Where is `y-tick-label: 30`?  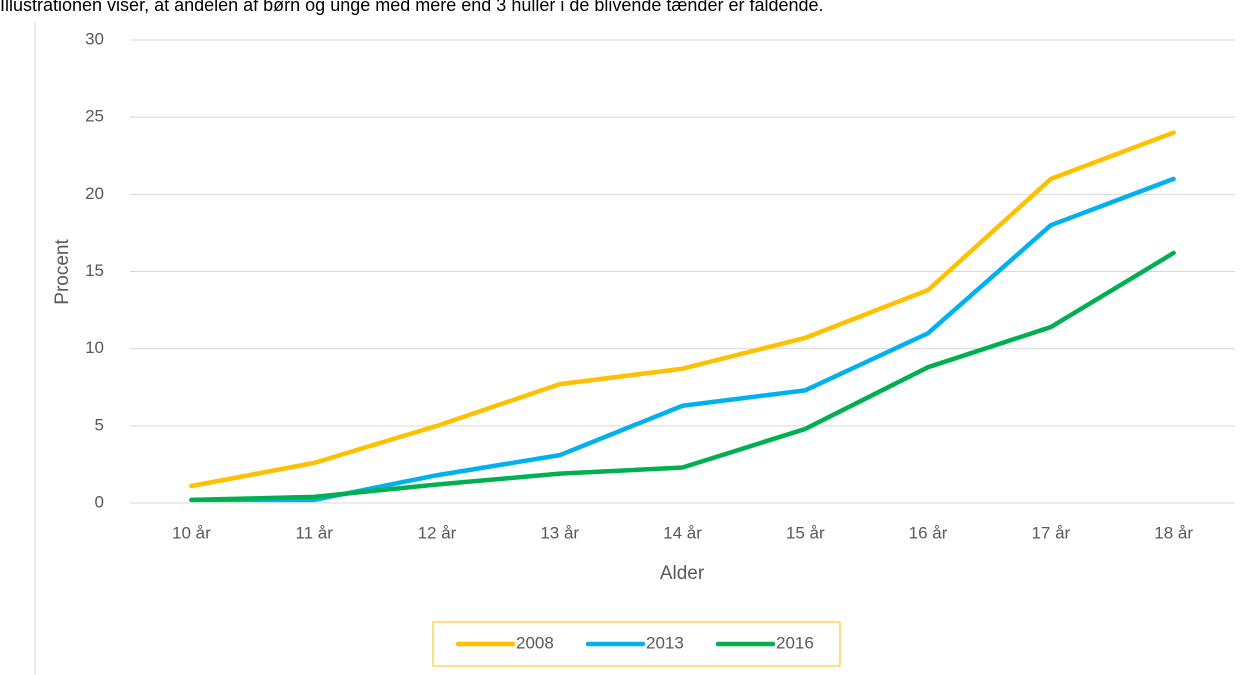
y-tick-label: 30 is located at coordinates (94, 38).